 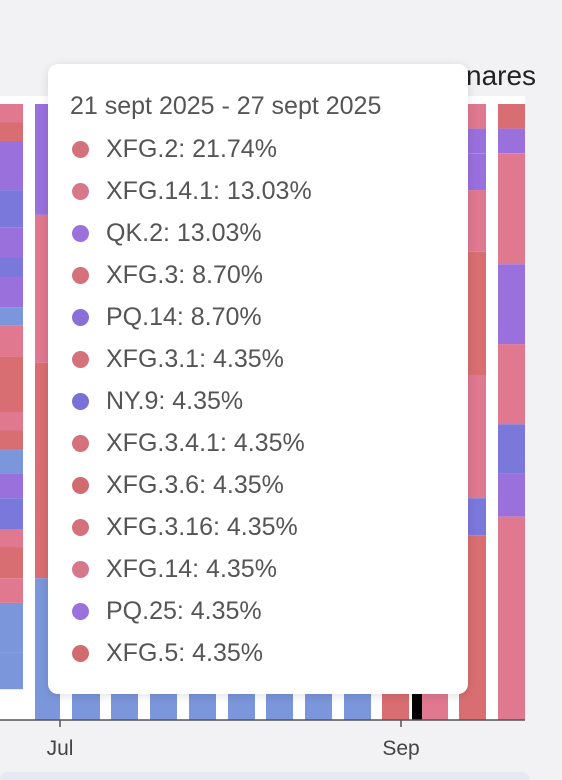 What do you see at coordinates (184, 610) in the screenshot?
I see `tooltip-item-label: PQ.25: 4.35%` at bounding box center [184, 610].